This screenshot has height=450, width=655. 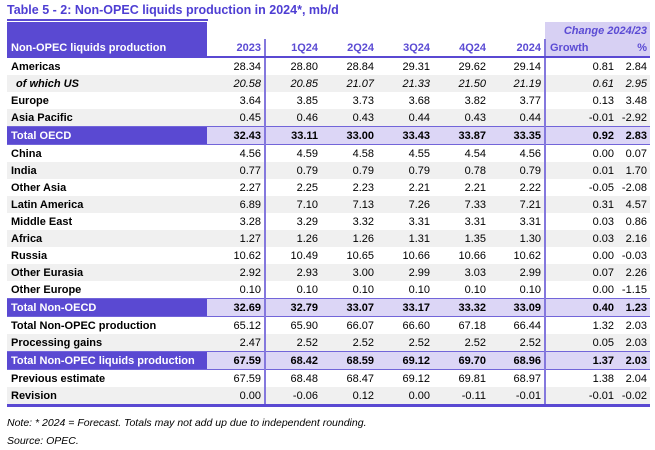 What do you see at coordinates (107, 118) in the screenshot?
I see `row-label: Asia Pacific` at bounding box center [107, 118].